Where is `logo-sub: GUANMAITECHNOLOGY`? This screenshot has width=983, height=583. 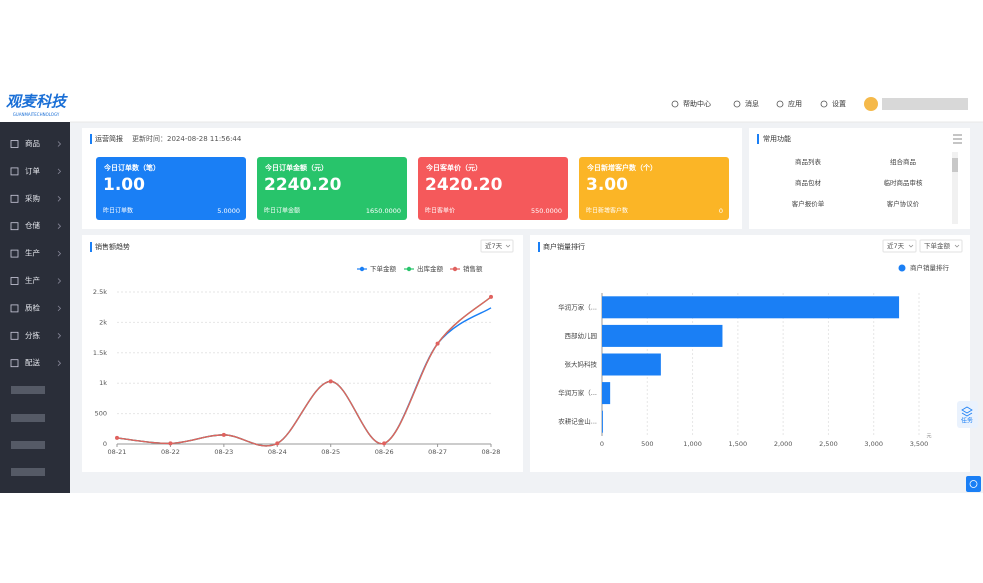 logo-sub: GUANMAITECHNOLOGY is located at coordinates (36, 114).